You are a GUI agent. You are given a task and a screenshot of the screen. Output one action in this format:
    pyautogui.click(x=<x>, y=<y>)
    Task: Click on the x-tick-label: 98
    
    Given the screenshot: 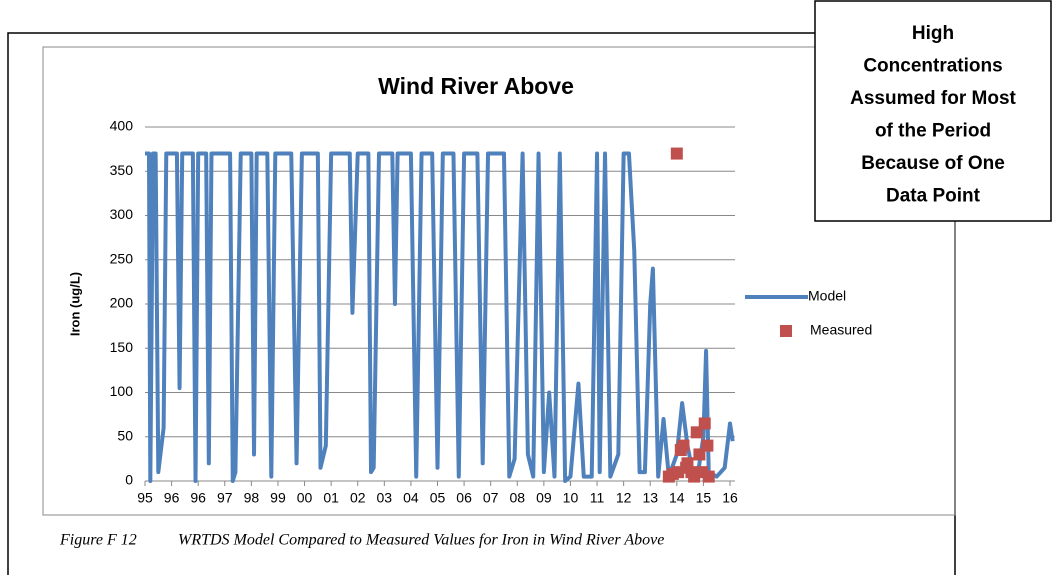 What is the action you would take?
    pyautogui.click(x=252, y=498)
    